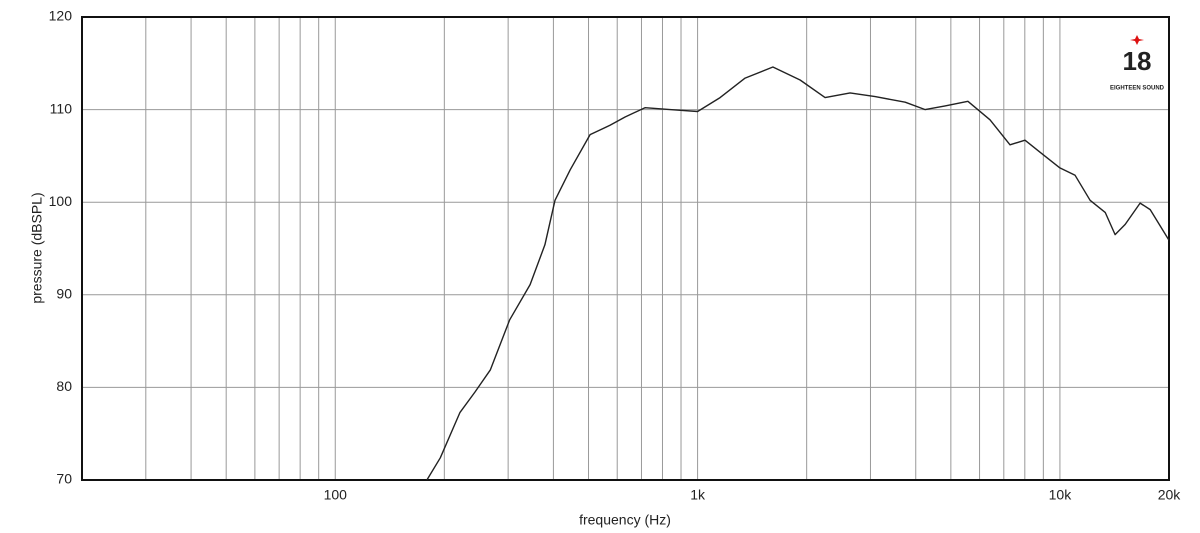 This screenshot has width=1200, height=533. What do you see at coordinates (64, 479) in the screenshot?
I see `y-tick-label: 70` at bounding box center [64, 479].